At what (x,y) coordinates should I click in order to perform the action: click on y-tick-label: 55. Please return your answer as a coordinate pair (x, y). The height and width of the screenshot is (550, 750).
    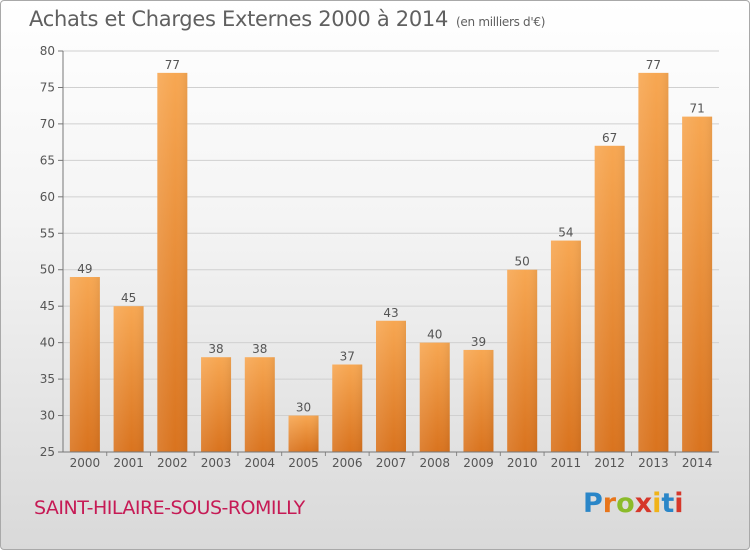
    Looking at the image, I should click on (47, 233).